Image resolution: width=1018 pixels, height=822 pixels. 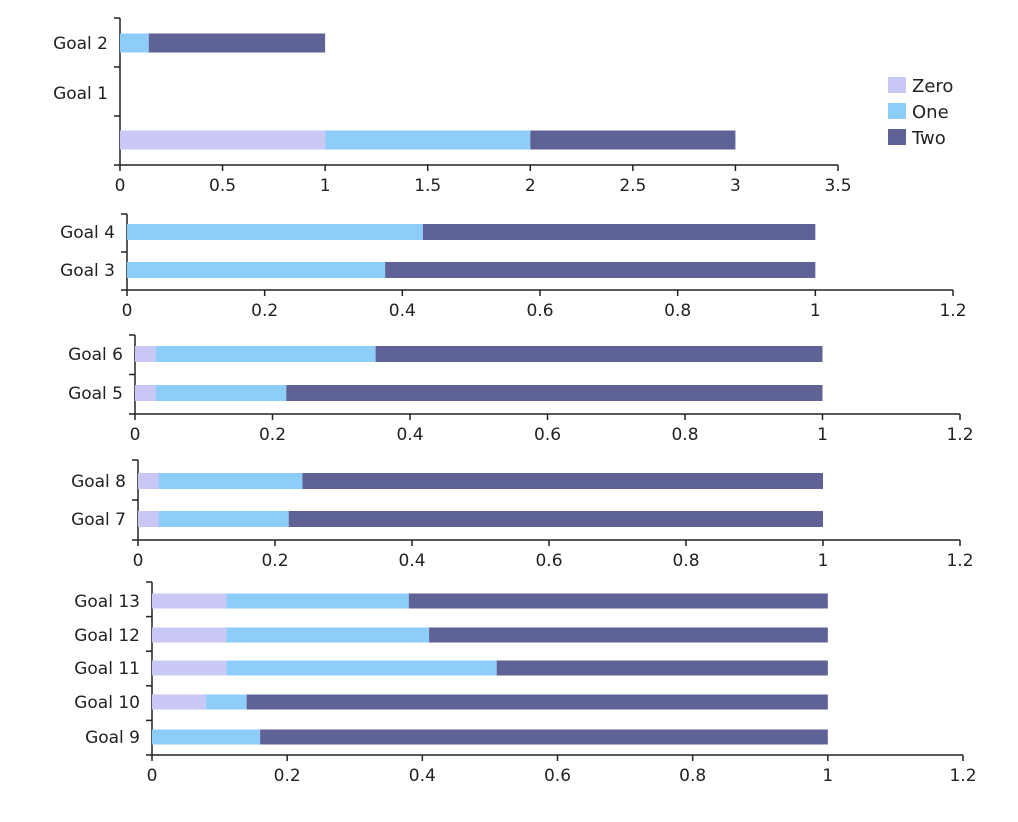 I want to click on category-label: Goal 13, so click(x=107, y=602).